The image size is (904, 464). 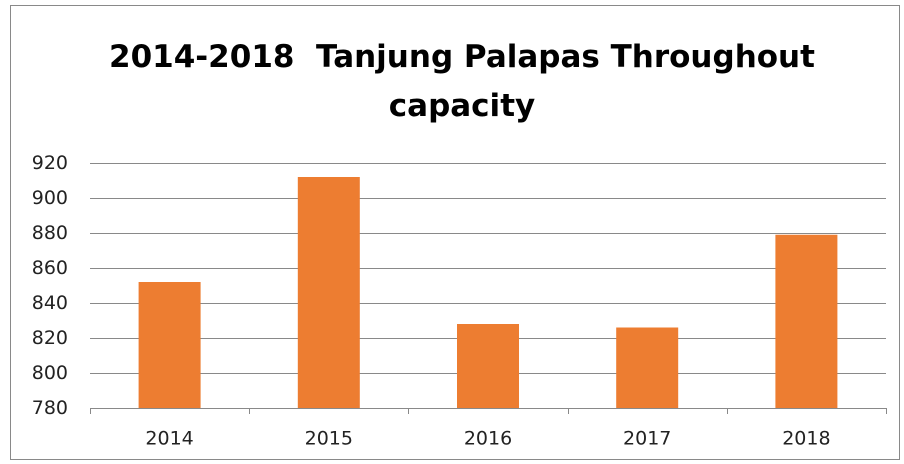 What do you see at coordinates (169, 439) in the screenshot?
I see `x-tick-label: 2014` at bounding box center [169, 439].